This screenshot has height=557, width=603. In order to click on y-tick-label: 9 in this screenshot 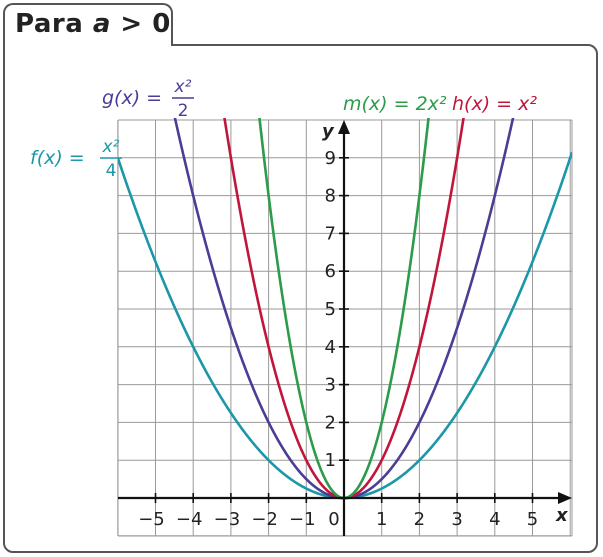, I will do `click(330, 158)`.